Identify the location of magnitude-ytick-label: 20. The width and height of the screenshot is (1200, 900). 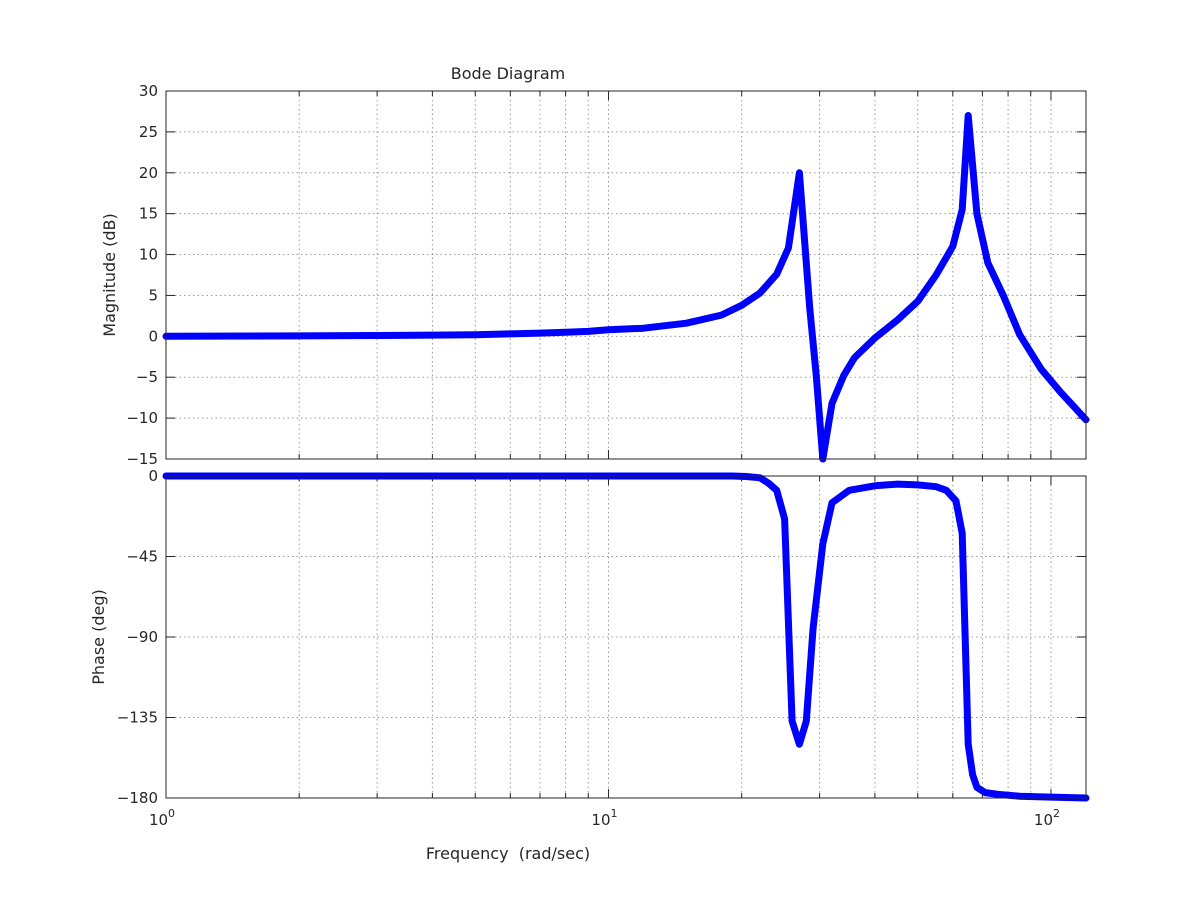
(148, 173).